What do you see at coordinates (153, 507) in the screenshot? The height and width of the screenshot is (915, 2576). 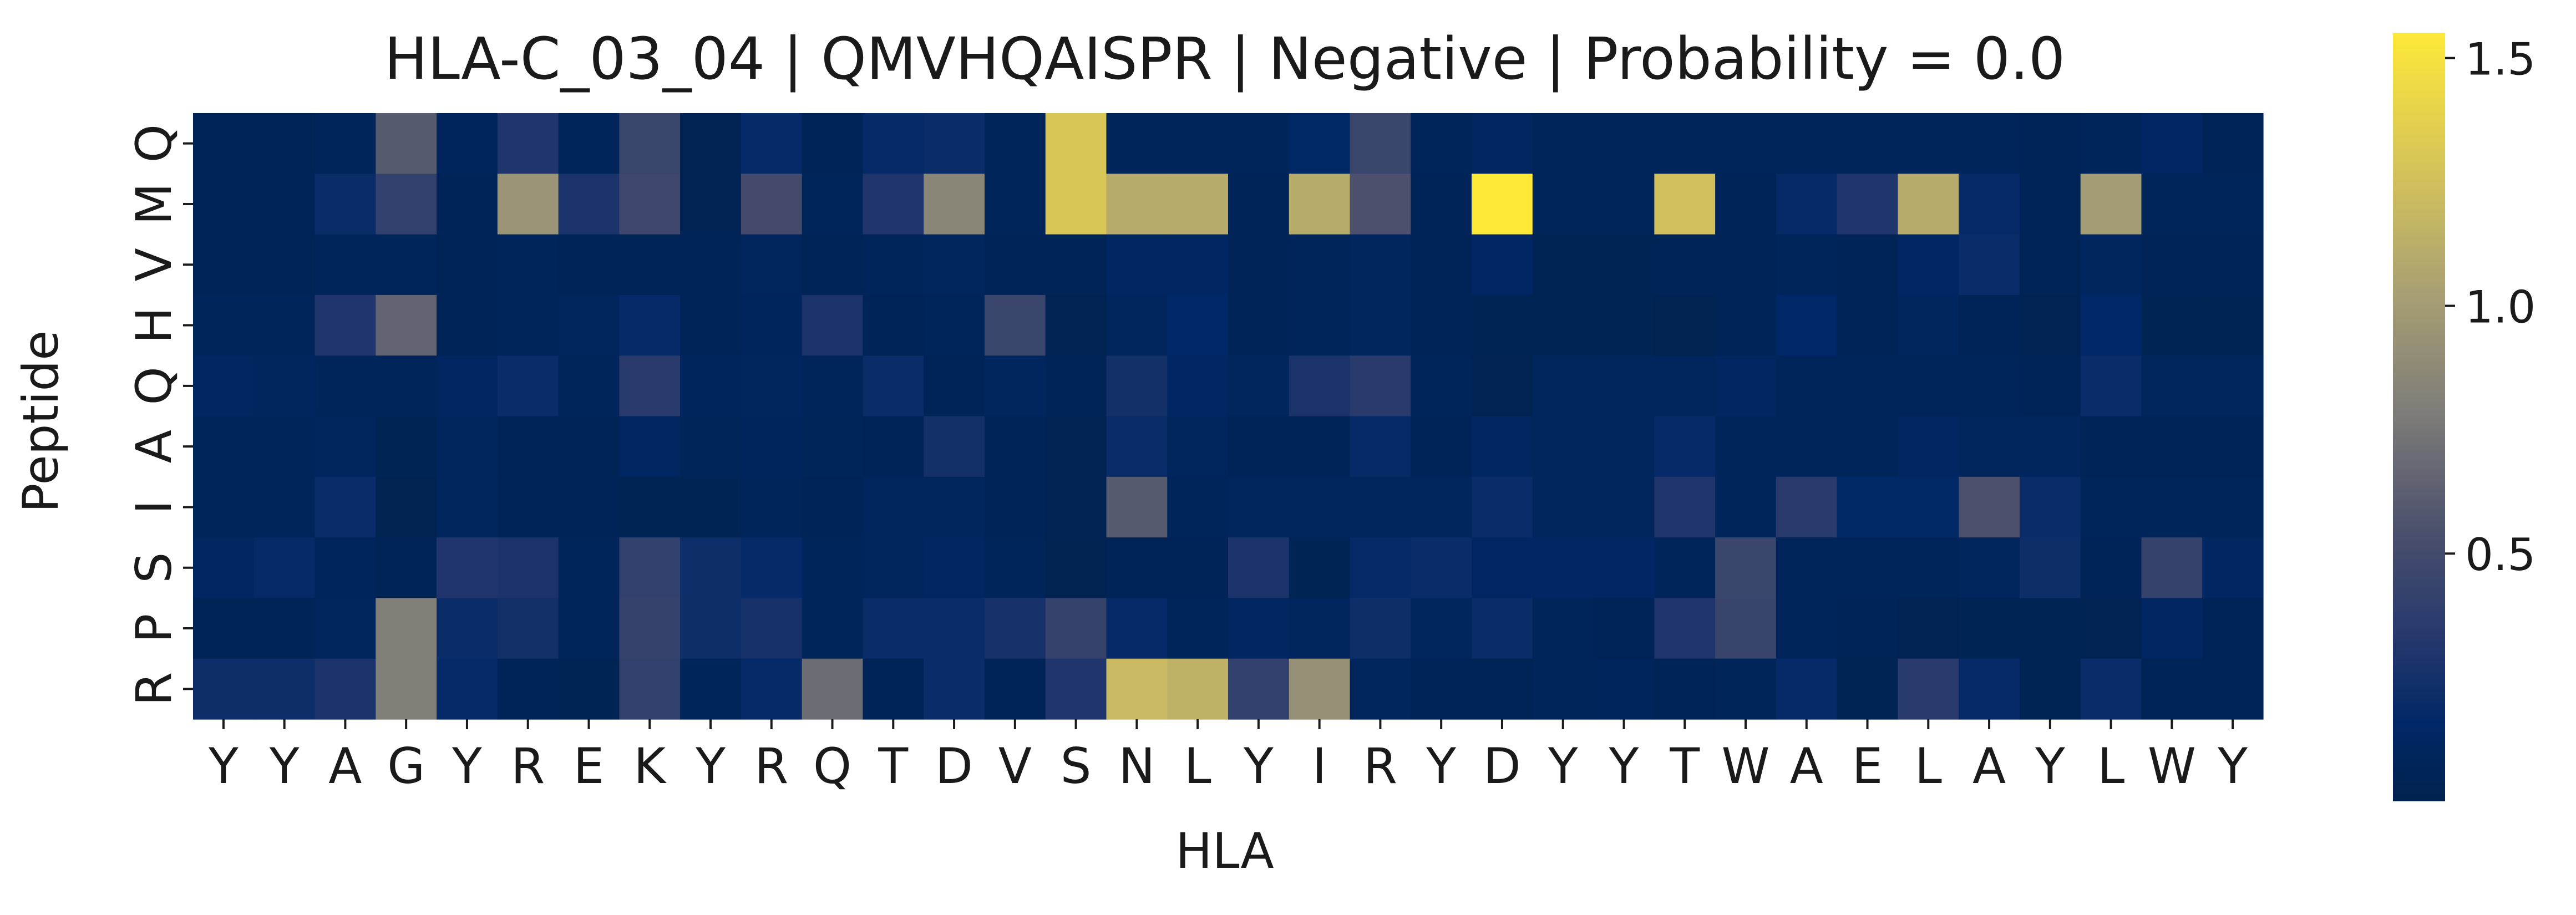 I see `y-tick-label: I` at bounding box center [153, 507].